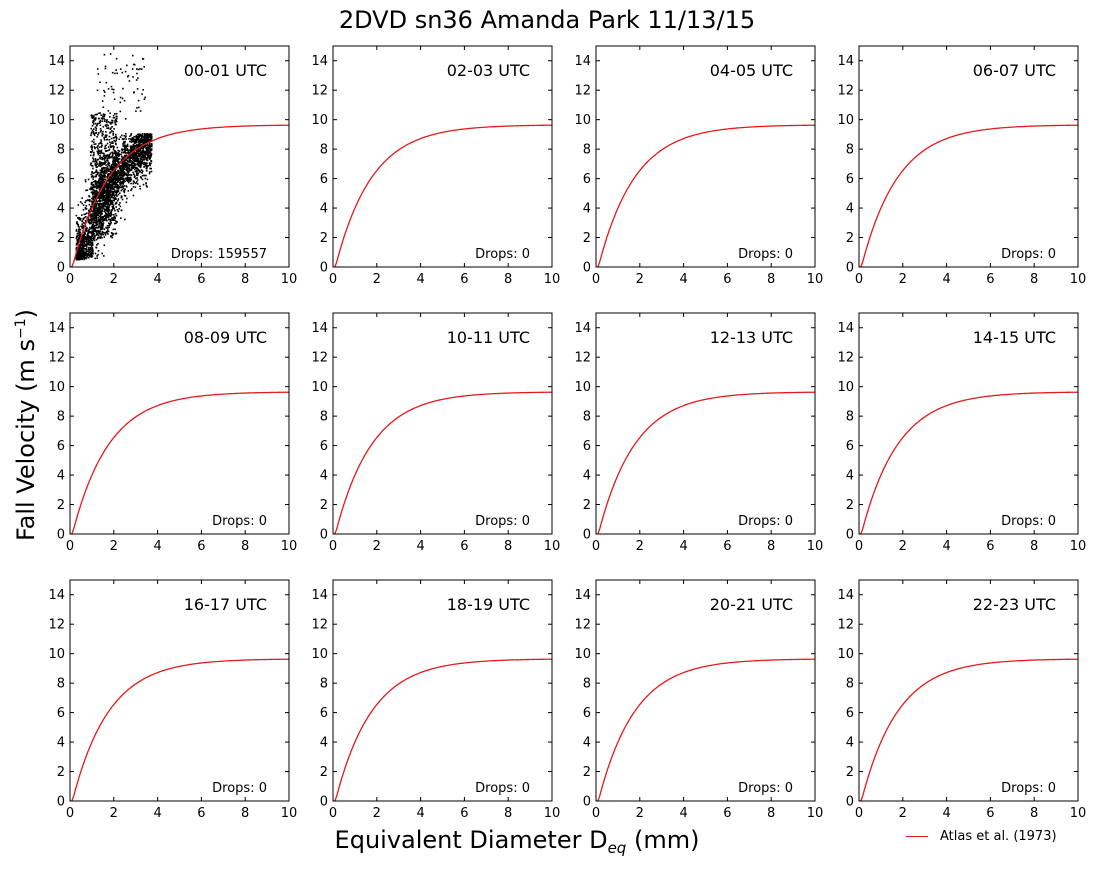 This screenshot has height=872, width=1094. Describe the element at coordinates (324, 684) in the screenshot. I see `y-tick-label: 8` at that location.